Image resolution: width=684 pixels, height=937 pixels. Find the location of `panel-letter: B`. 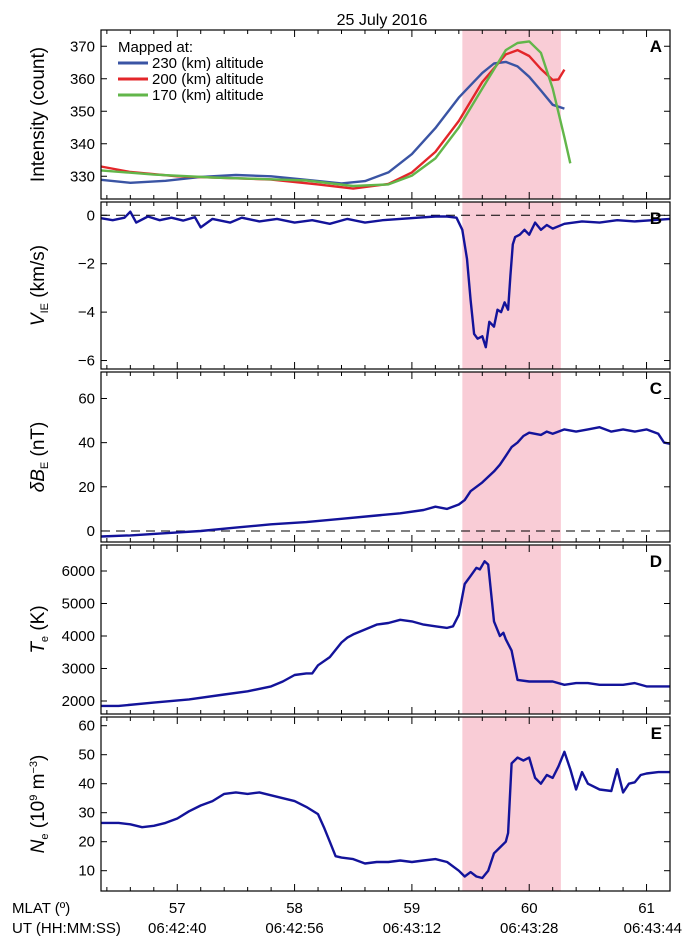

panel-letter: B is located at coordinates (656, 218).